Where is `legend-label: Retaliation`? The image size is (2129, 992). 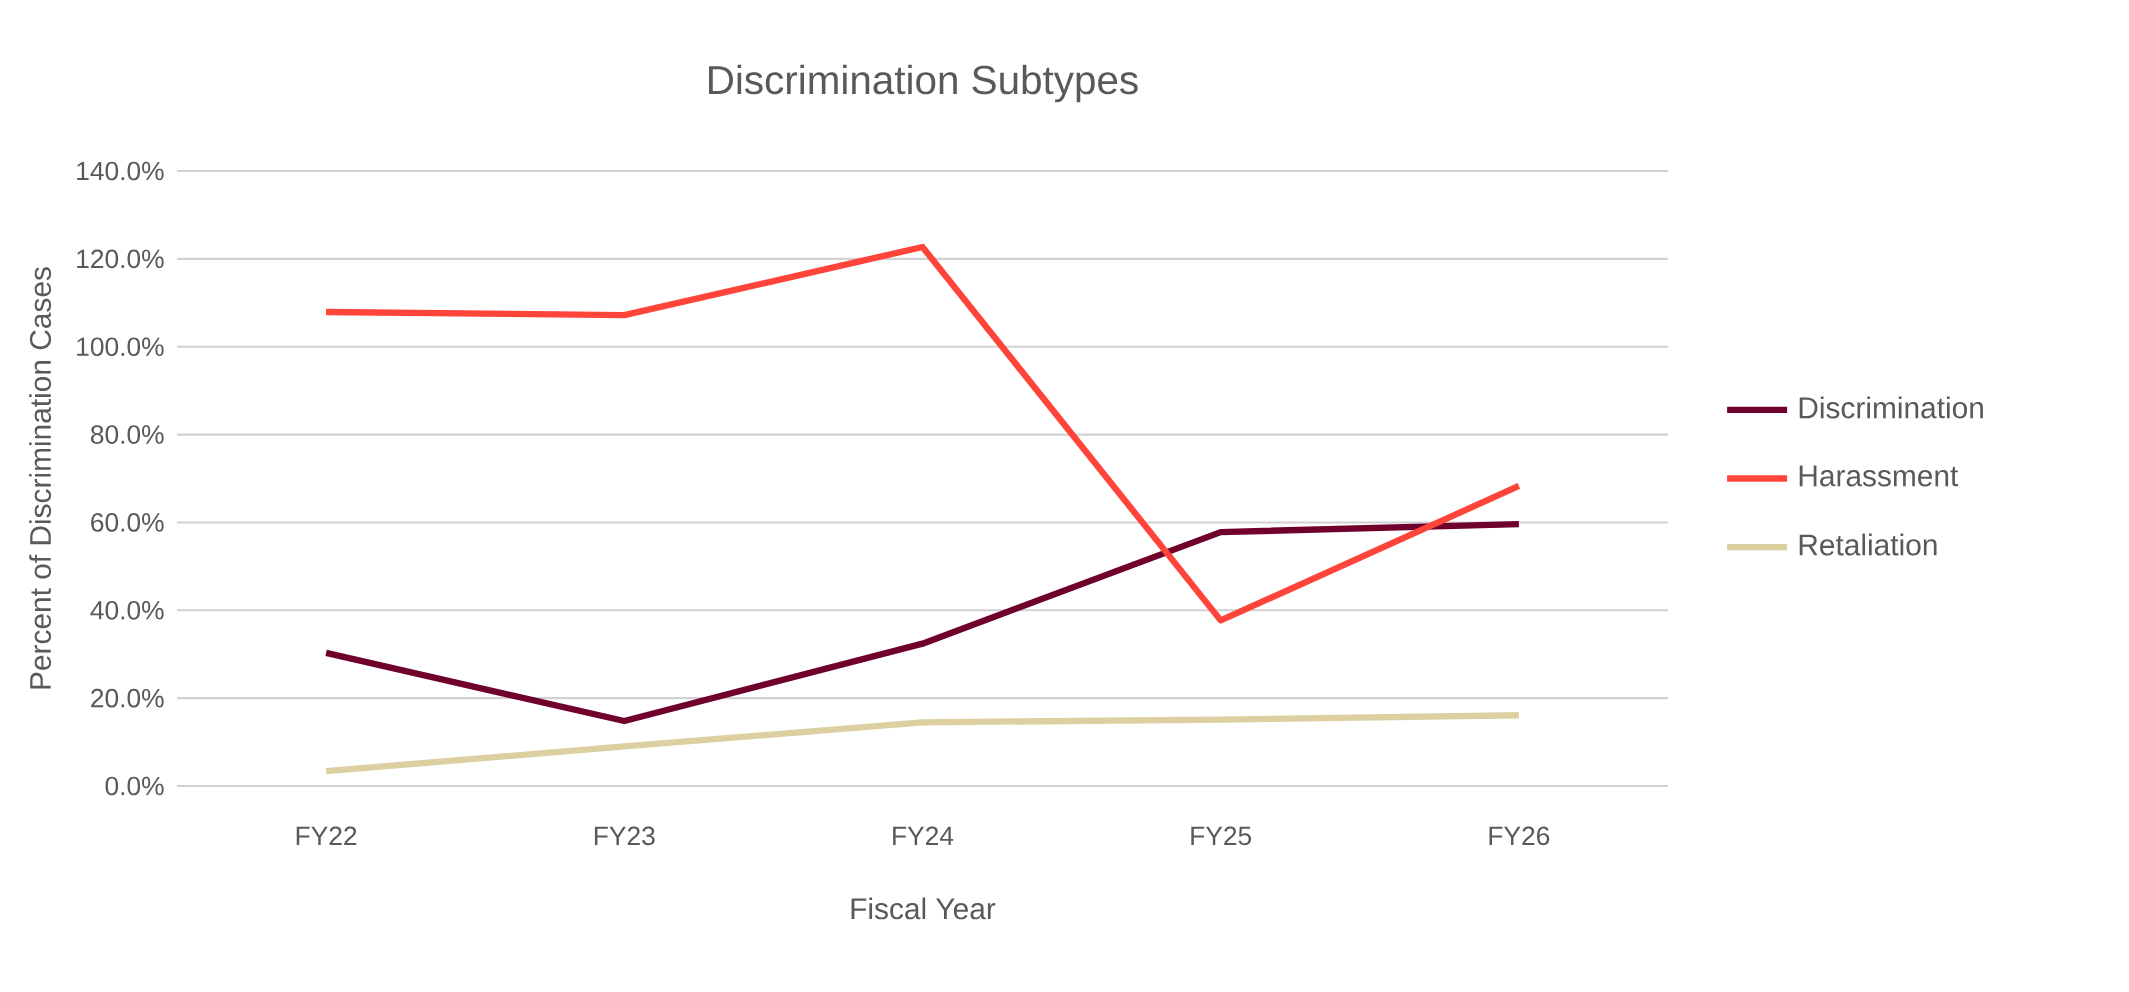 legend-label: Retaliation is located at coordinates (1868, 544).